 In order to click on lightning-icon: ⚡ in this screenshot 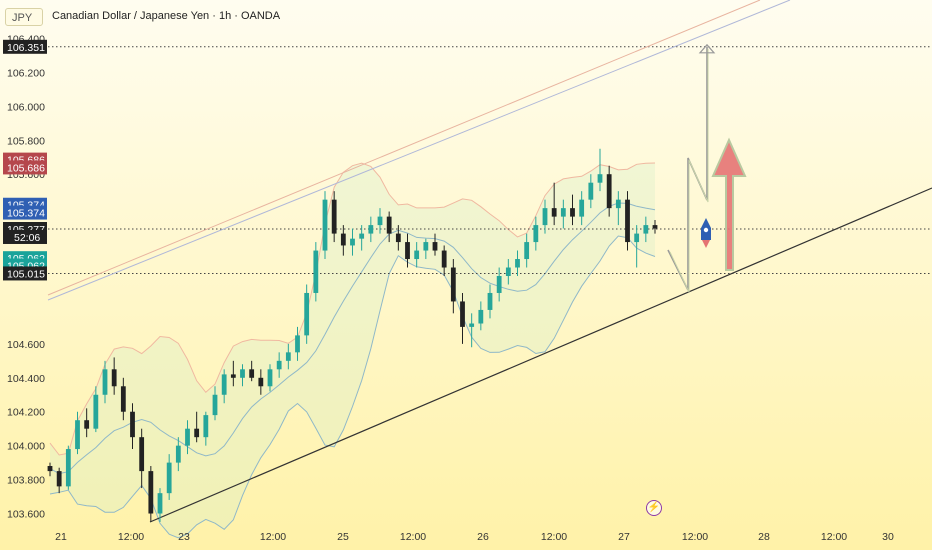, I will do `click(654, 508)`.